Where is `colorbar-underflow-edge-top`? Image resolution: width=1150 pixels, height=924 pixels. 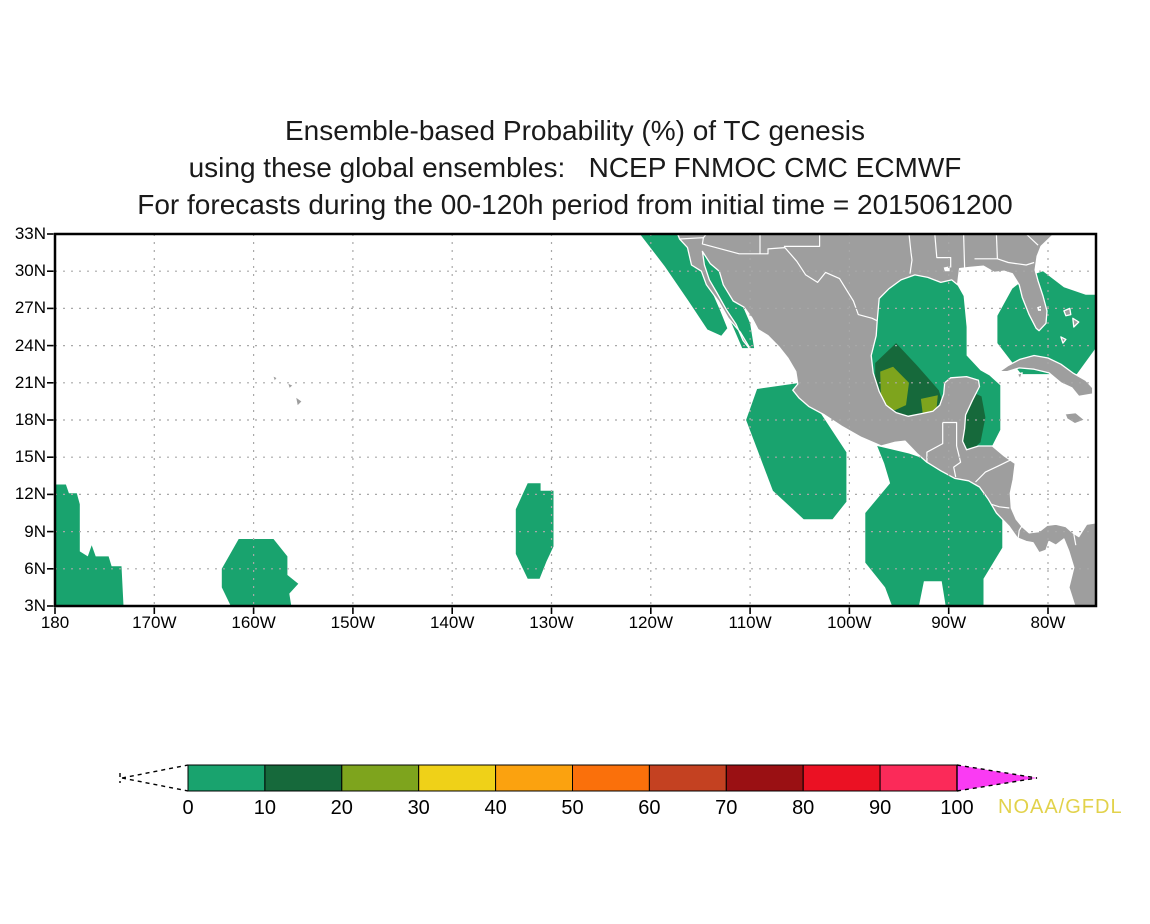 colorbar-underflow-edge-top is located at coordinates (155, 771).